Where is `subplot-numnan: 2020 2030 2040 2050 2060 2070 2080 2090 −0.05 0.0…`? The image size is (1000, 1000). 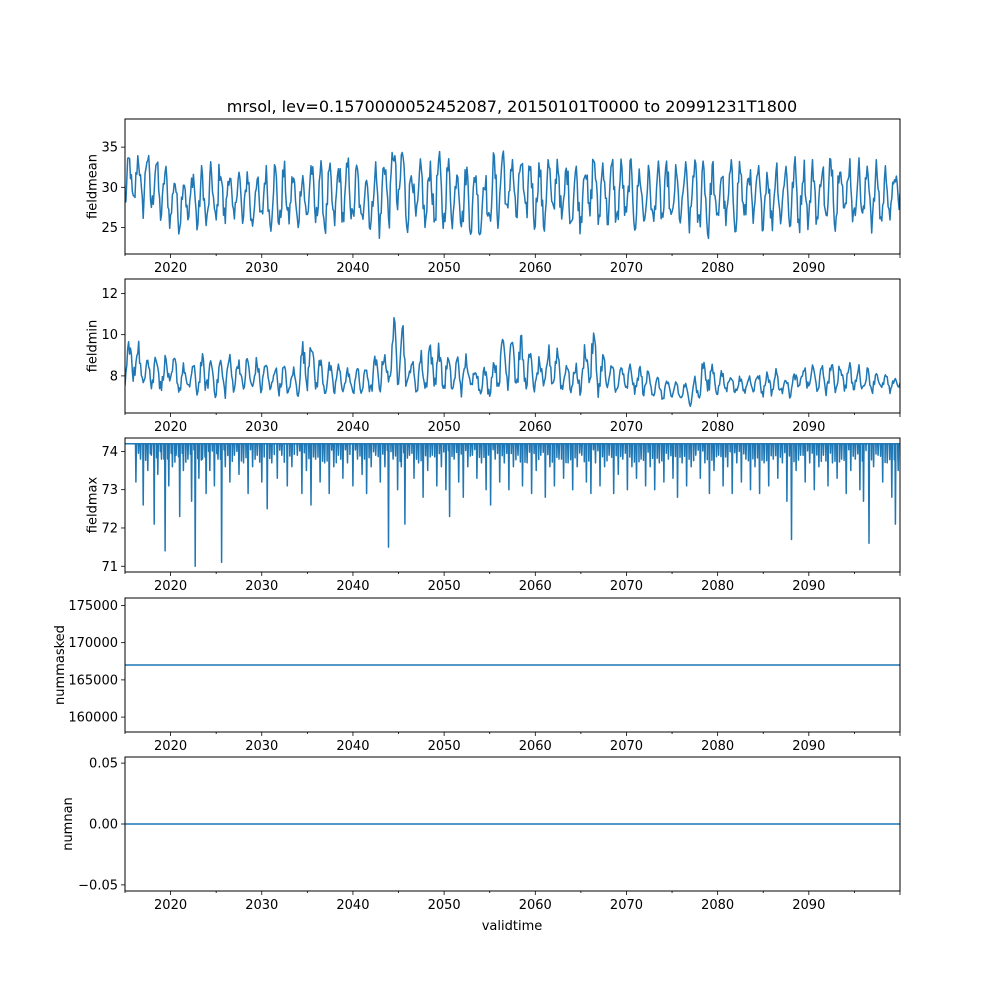
subplot-numnan: 2020 2030 2040 2050 2060 2070 2080 2090 −0.05 0.0… is located at coordinates (481, 834).